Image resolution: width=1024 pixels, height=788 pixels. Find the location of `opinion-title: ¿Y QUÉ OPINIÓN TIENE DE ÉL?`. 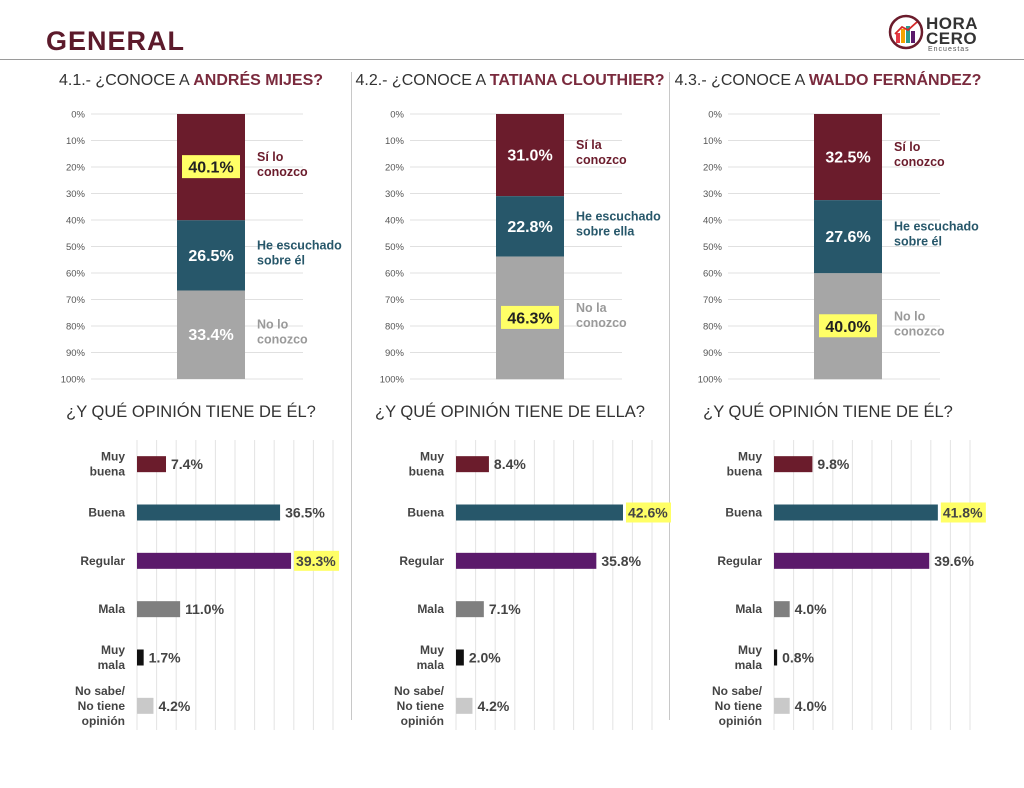

opinion-title: ¿Y QUÉ OPINIÓN TIENE DE ÉL? is located at coordinates (191, 412).